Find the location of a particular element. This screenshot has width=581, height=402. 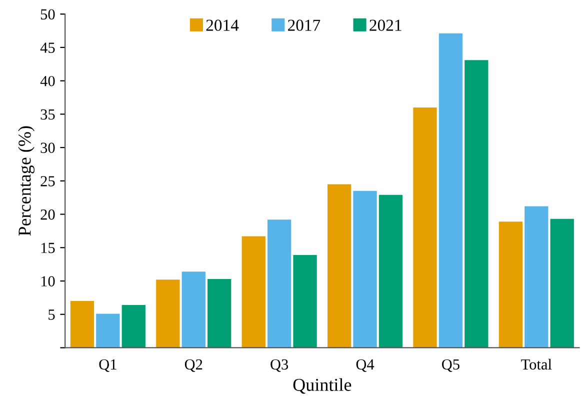

x-axis-title: Quintile is located at coordinates (322, 386).